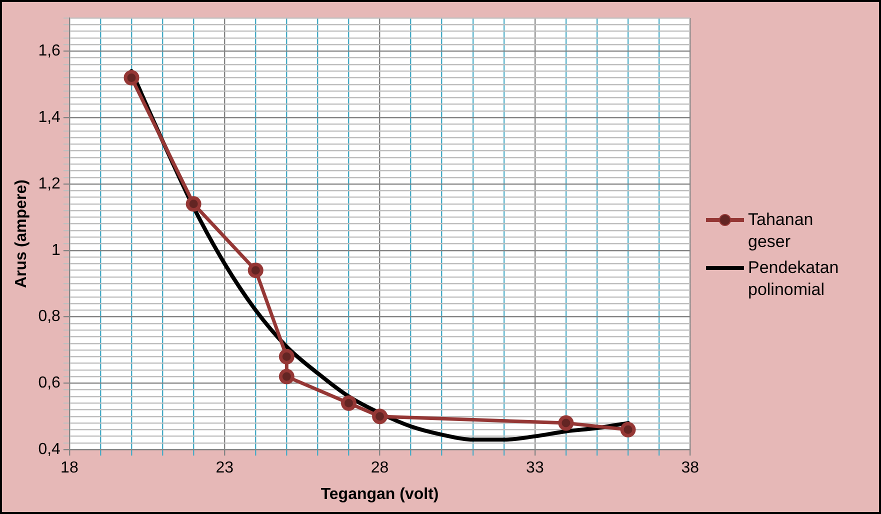 This screenshot has height=514, width=881. What do you see at coordinates (49, 317) in the screenshot?
I see `y-tick-label: 0,8` at bounding box center [49, 317].